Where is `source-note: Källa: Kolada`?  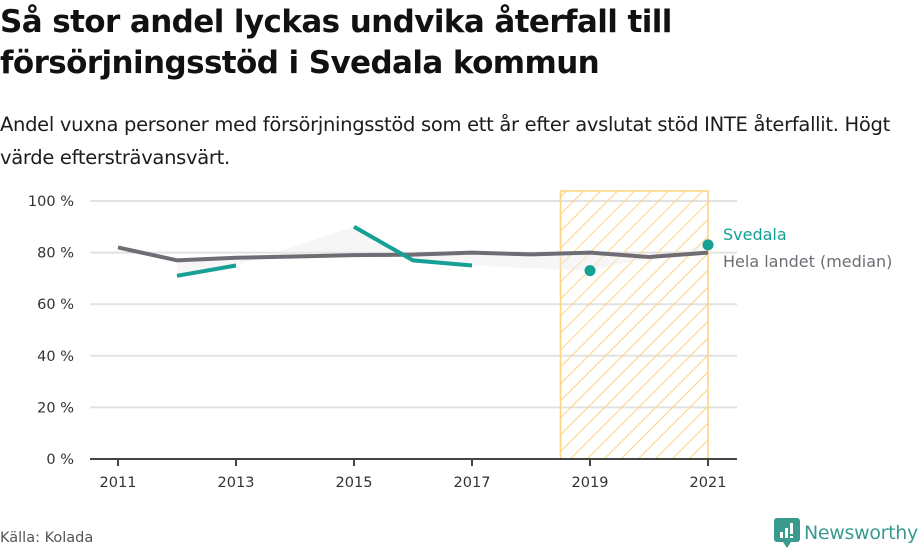 source-note: Källa: Kolada is located at coordinates (47, 538).